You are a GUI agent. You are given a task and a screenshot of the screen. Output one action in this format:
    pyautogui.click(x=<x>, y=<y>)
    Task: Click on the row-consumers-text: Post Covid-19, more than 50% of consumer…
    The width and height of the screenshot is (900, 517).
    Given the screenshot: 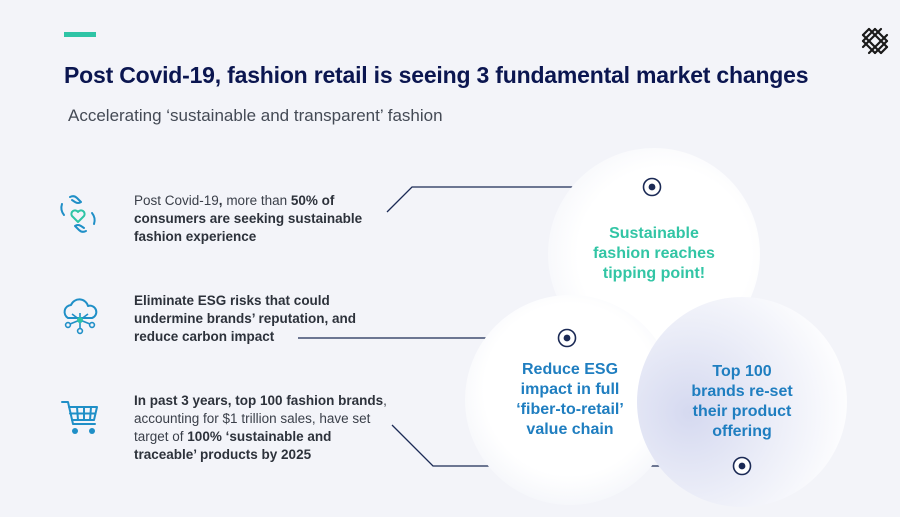 What is the action you would take?
    pyautogui.click(x=248, y=218)
    